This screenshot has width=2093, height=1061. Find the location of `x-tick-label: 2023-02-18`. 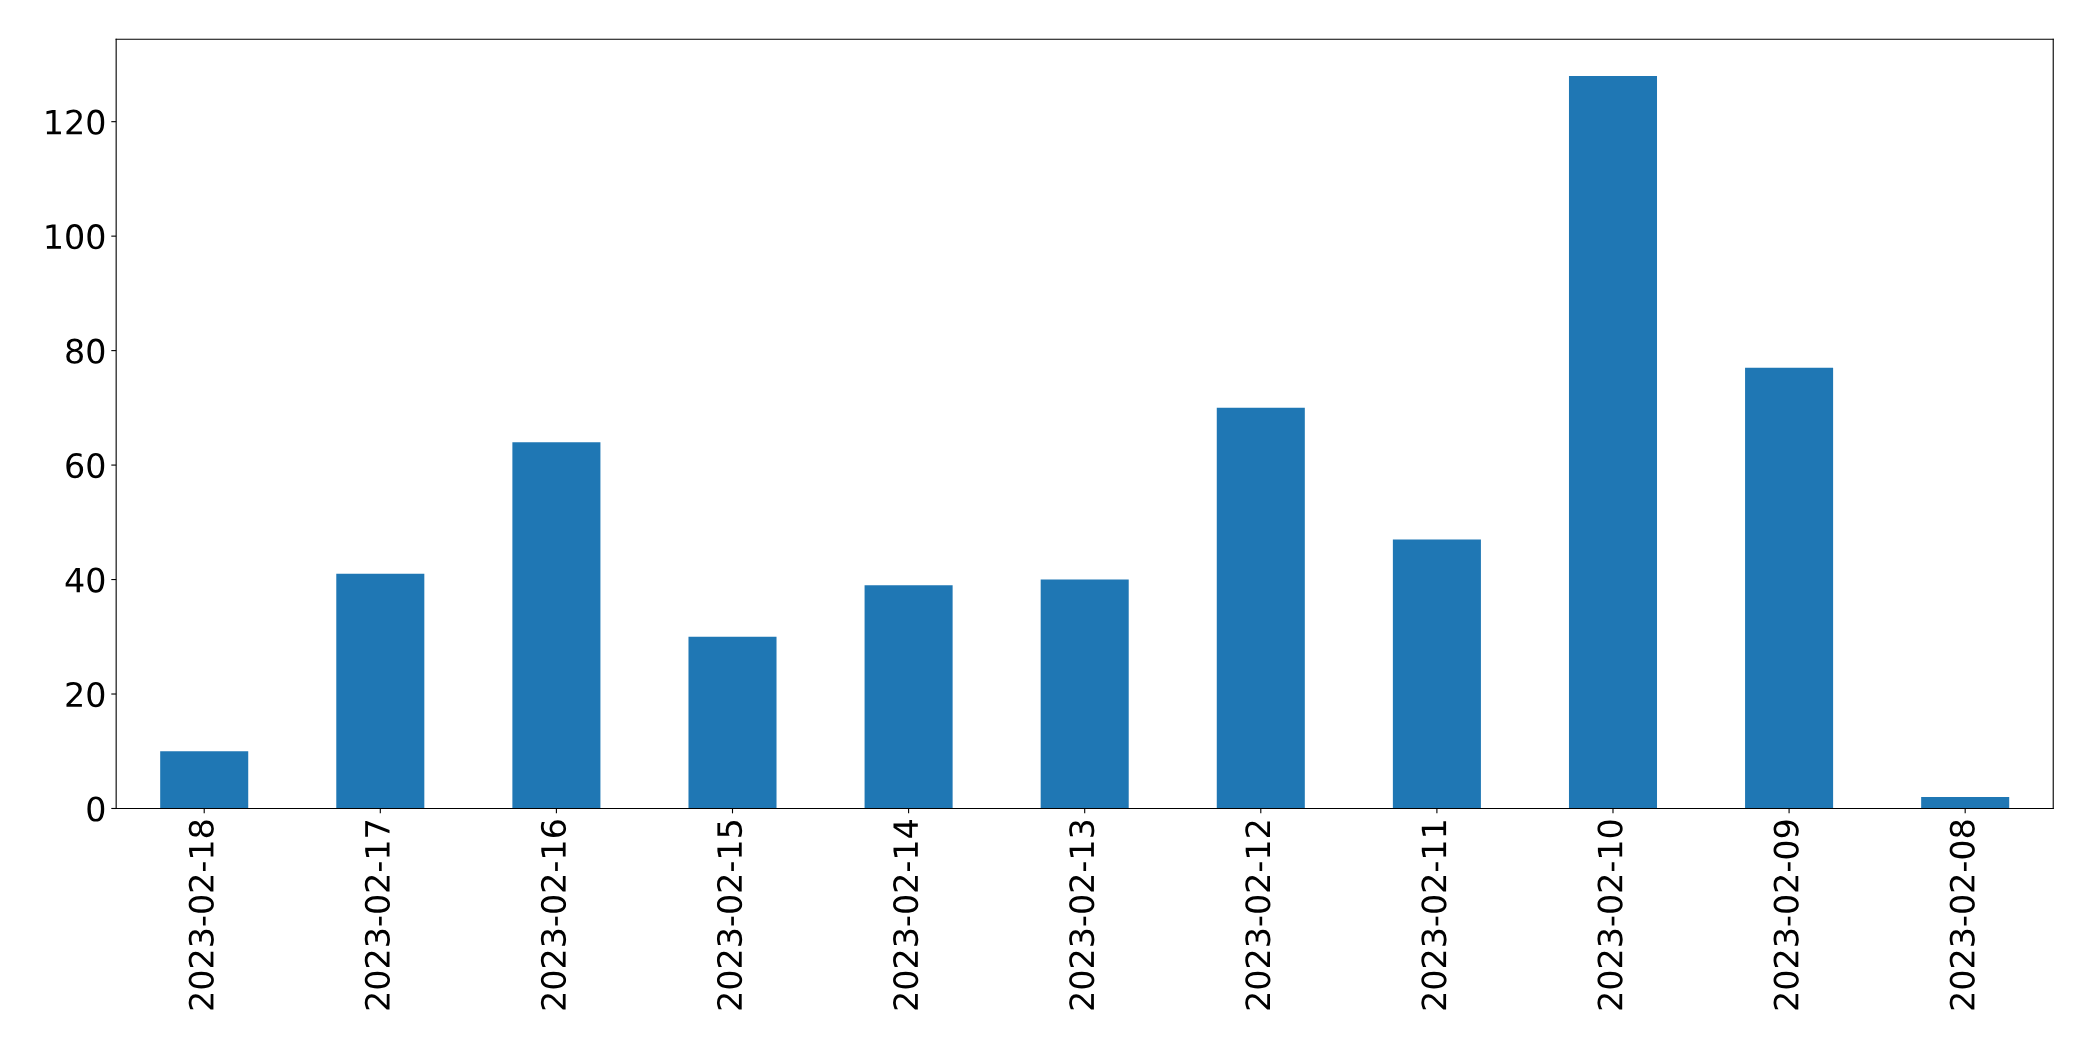

x-tick-label: 2023-02-18 is located at coordinates (201, 915).